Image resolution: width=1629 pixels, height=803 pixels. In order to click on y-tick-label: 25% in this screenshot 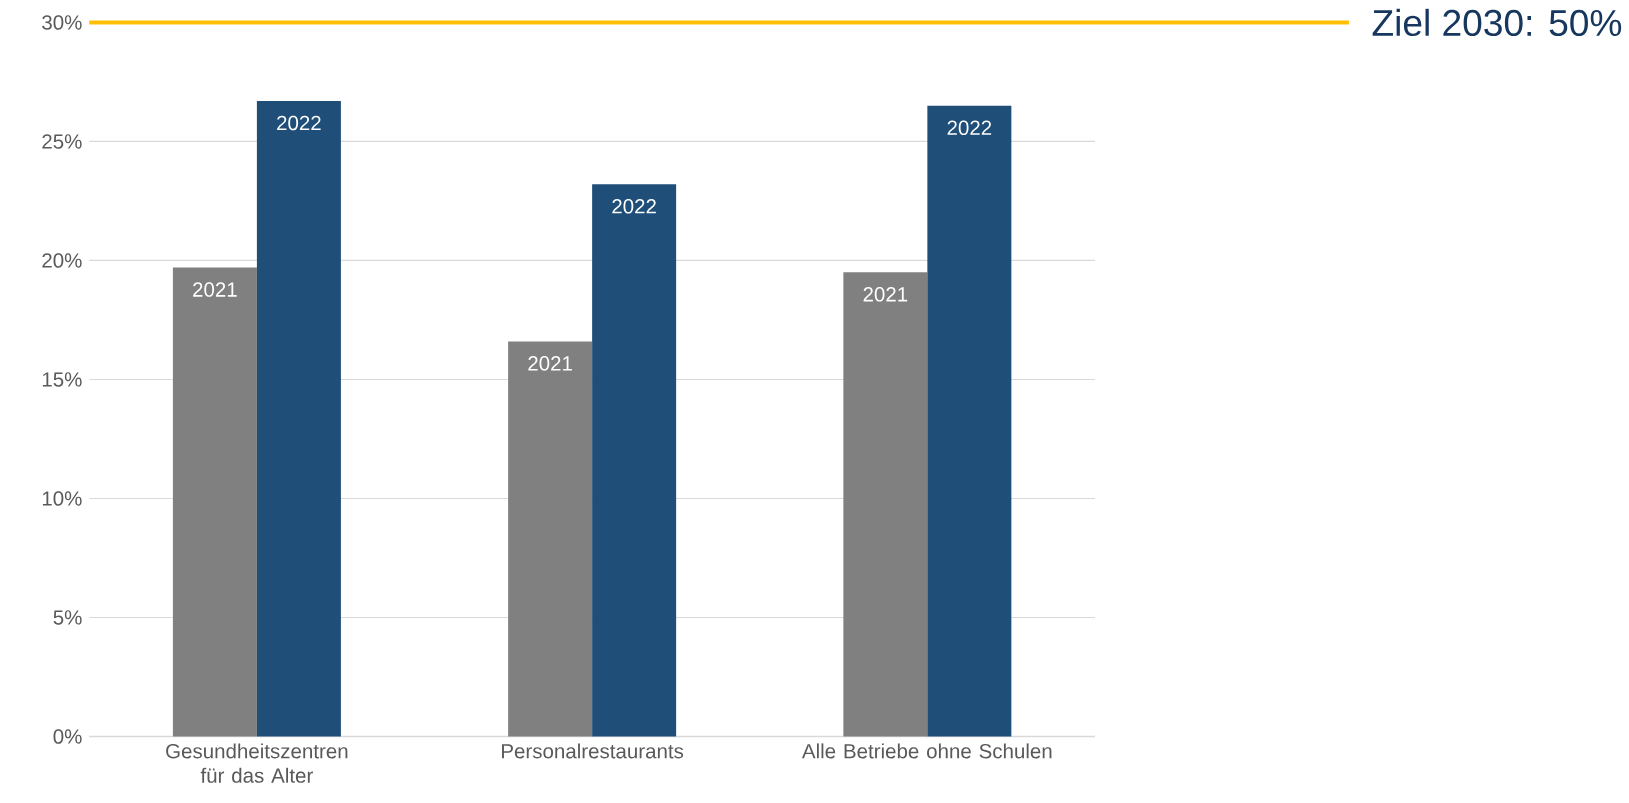, I will do `click(62, 141)`.